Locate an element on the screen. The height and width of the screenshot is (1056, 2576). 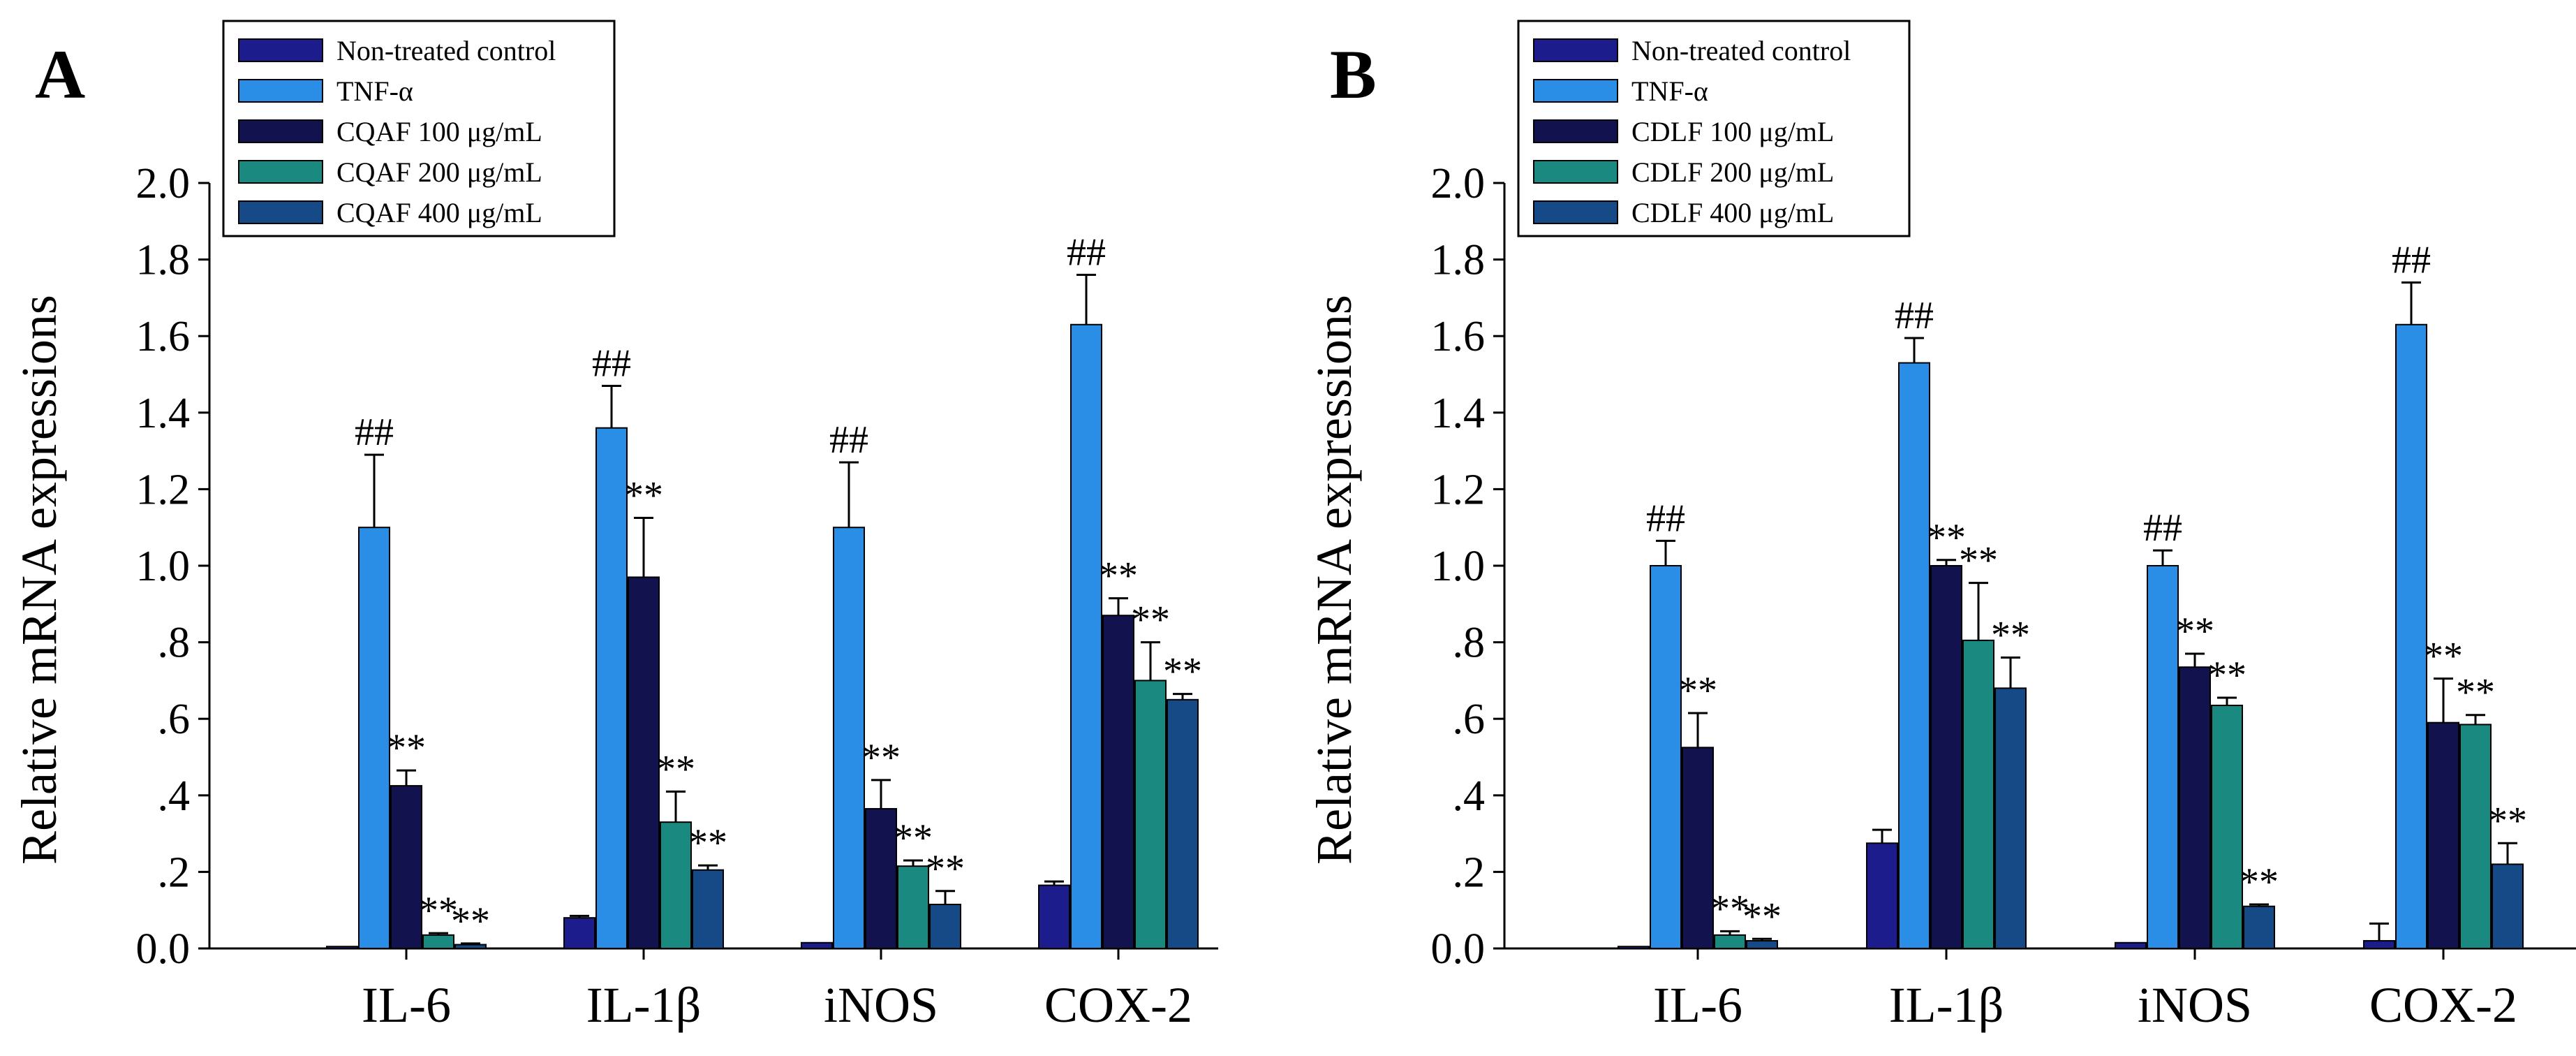
panel-b-y-tick-label: 1.2 is located at coordinates (1458, 489).